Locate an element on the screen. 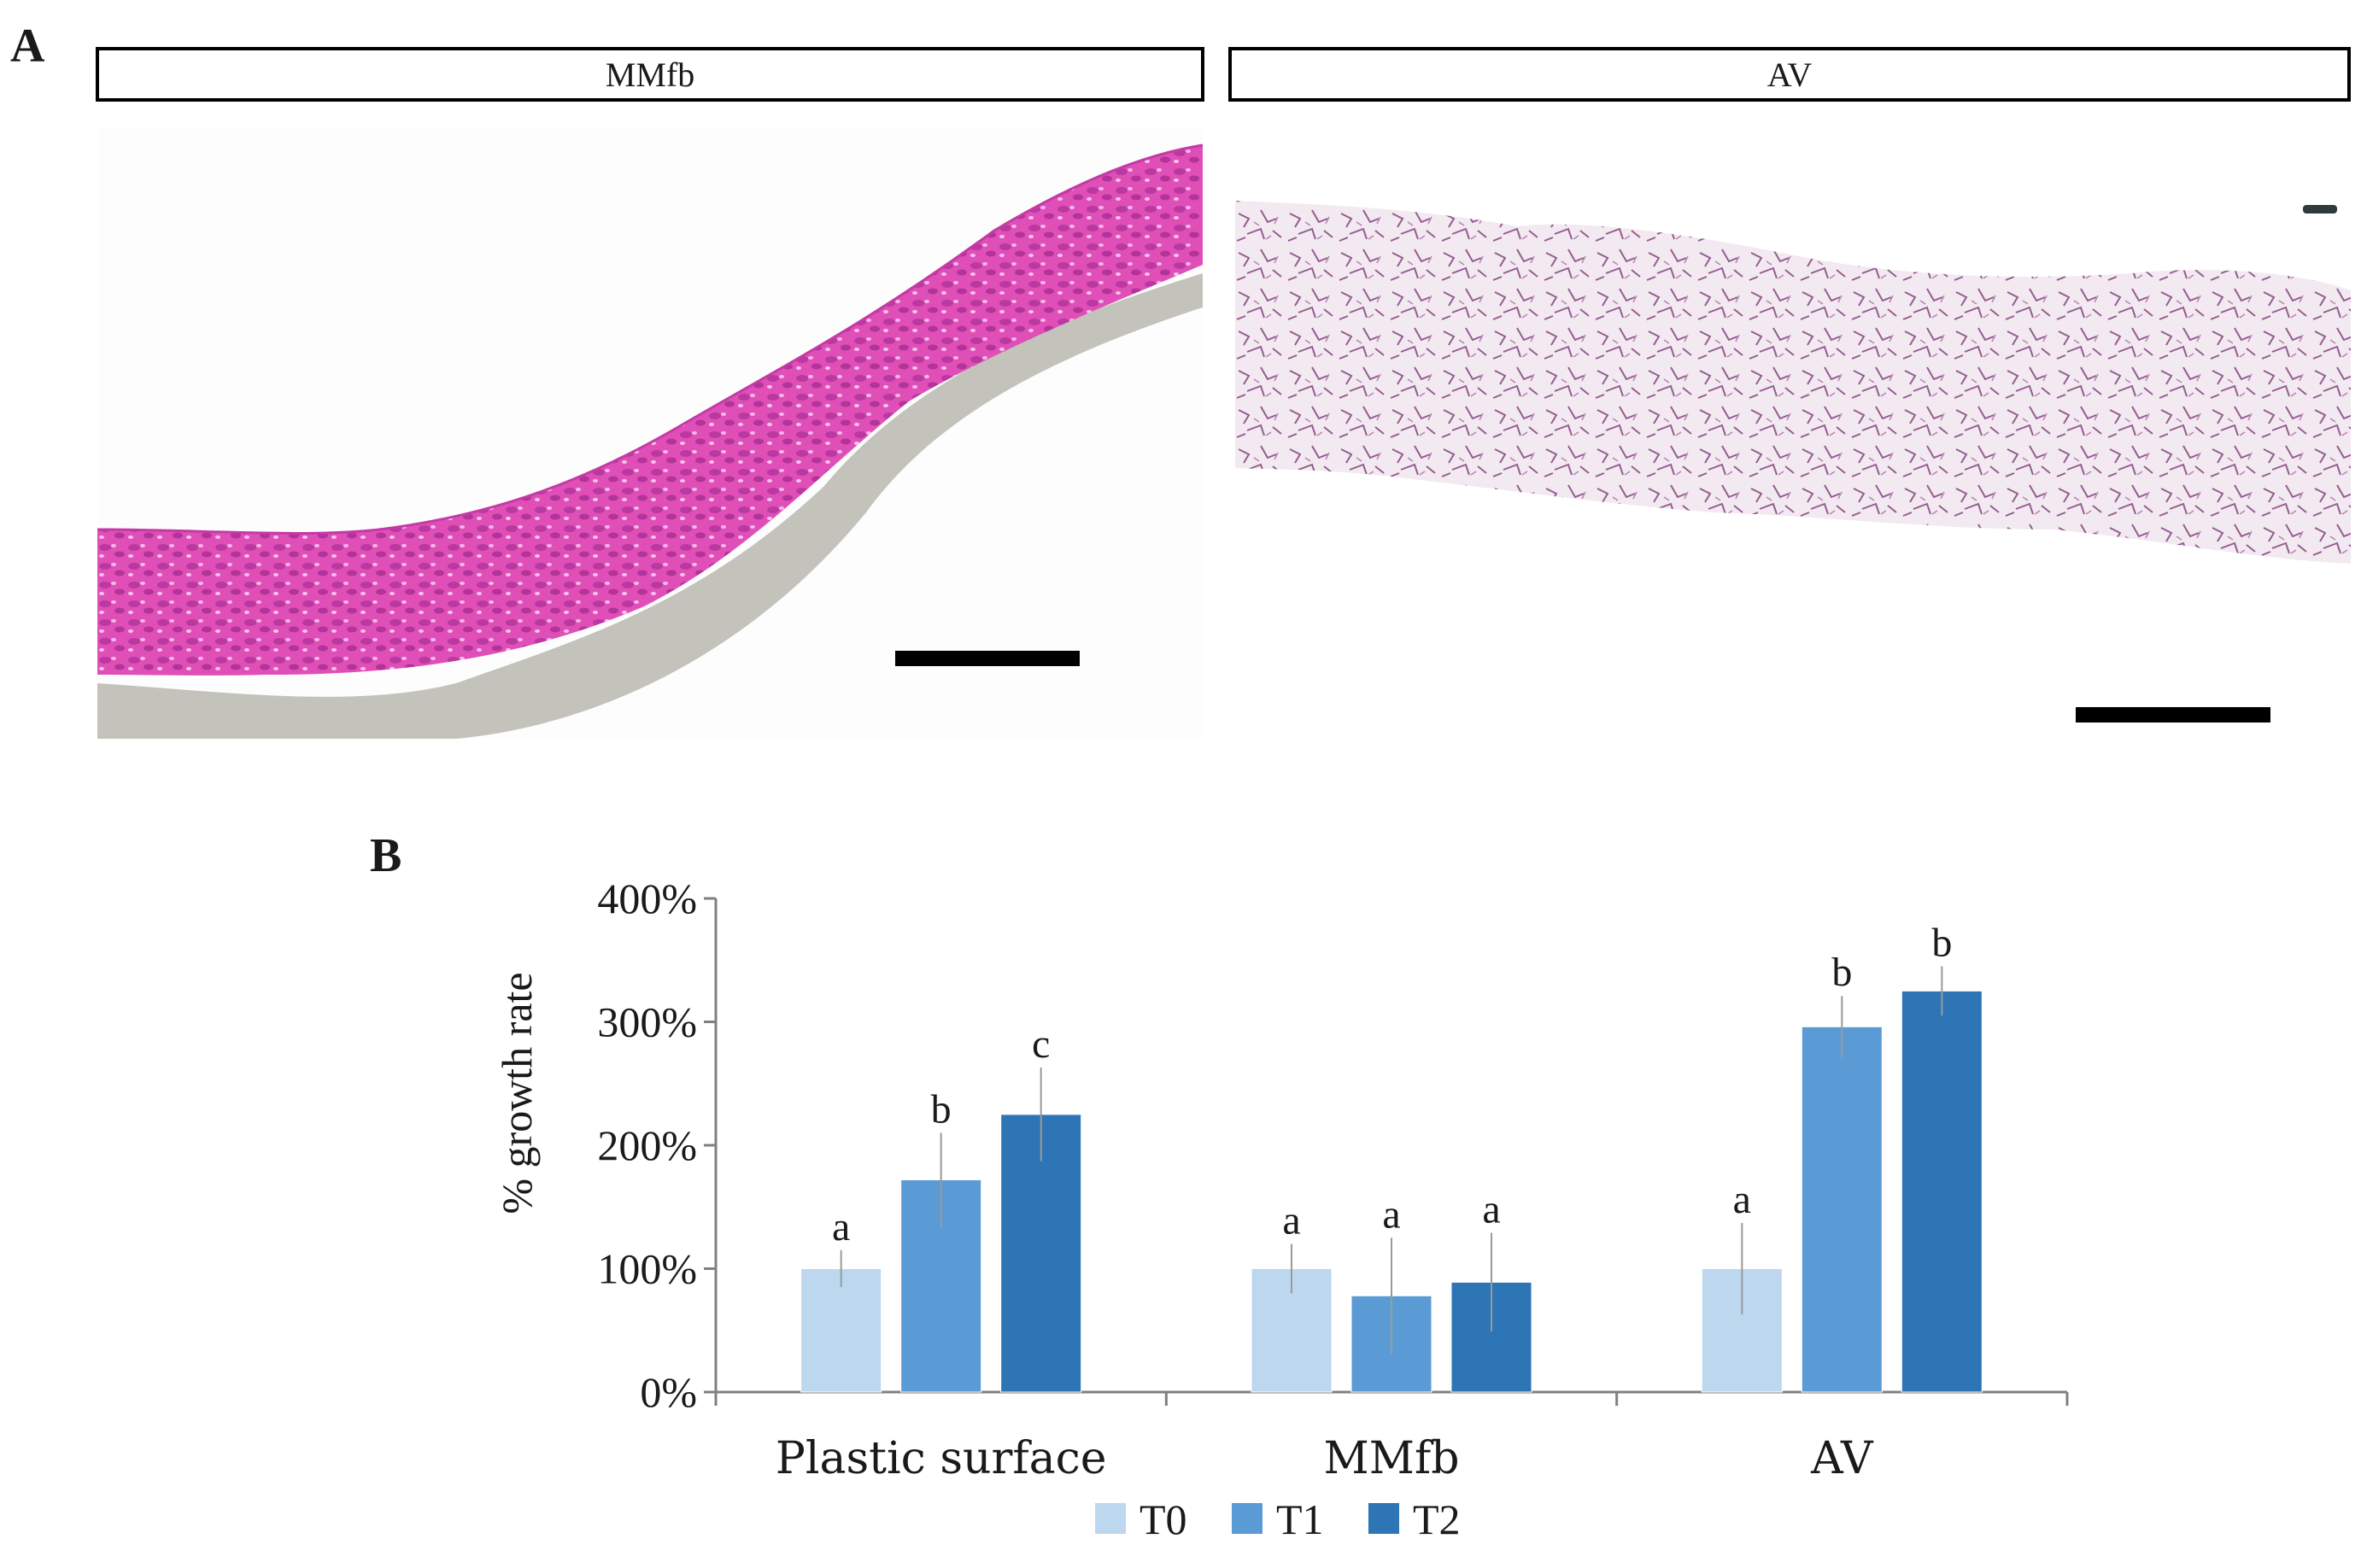 This screenshot has height=1568, width=2361. legend: T0 T1 T2 is located at coordinates (1278, 1519).